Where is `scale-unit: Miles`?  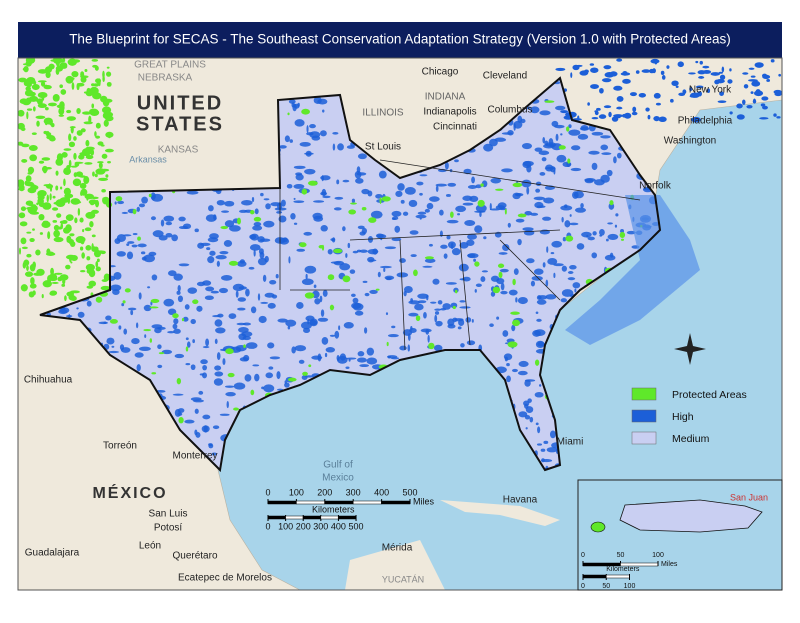 scale-unit: Miles is located at coordinates (424, 501).